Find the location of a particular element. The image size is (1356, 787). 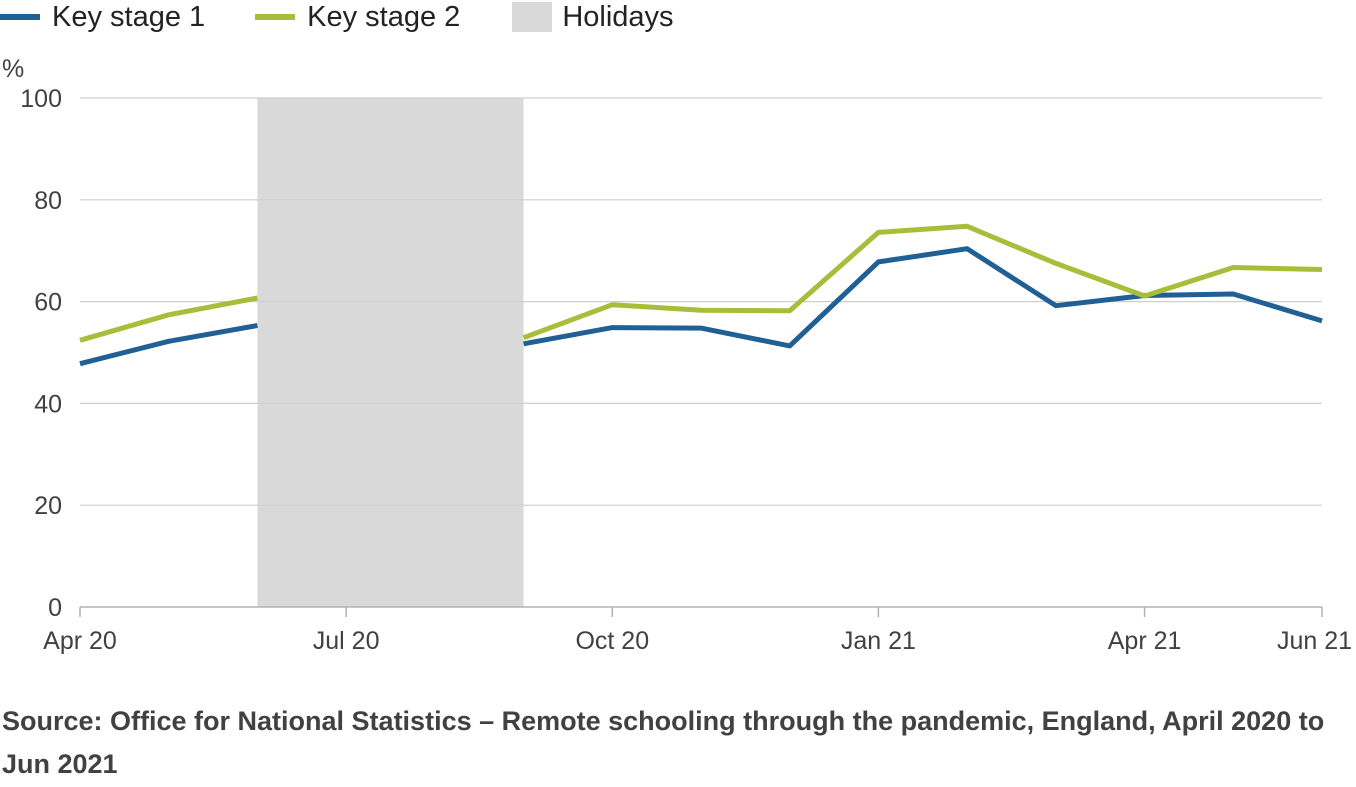

chart-legend: Key stage 1 Key stage 2 Holidays is located at coordinates (337, 17).